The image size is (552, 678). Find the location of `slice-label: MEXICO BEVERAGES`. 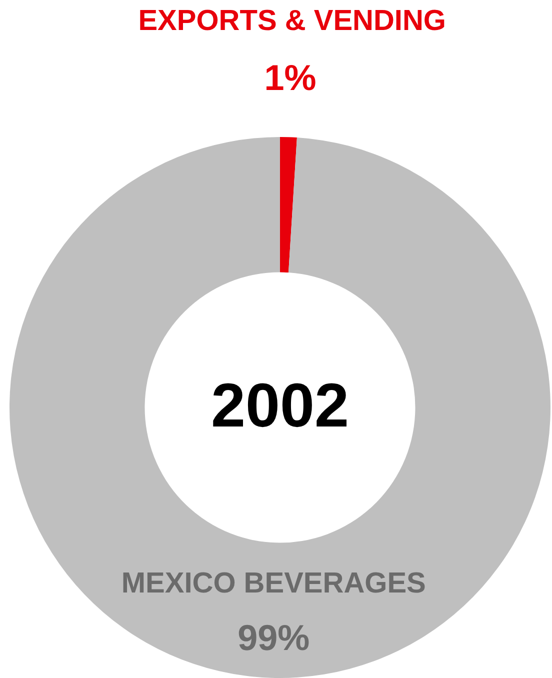

slice-label: MEXICO BEVERAGES is located at coordinates (273, 583).